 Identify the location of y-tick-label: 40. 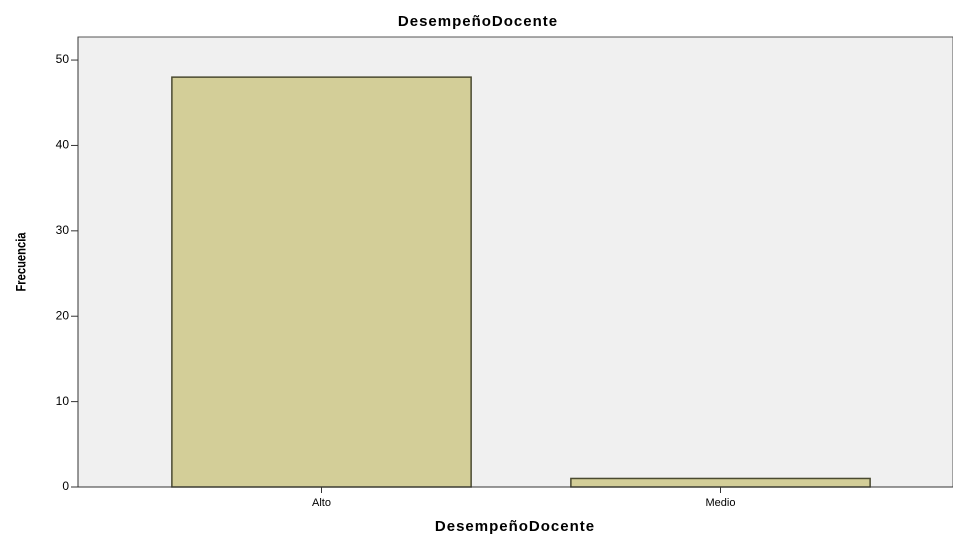
(63, 145).